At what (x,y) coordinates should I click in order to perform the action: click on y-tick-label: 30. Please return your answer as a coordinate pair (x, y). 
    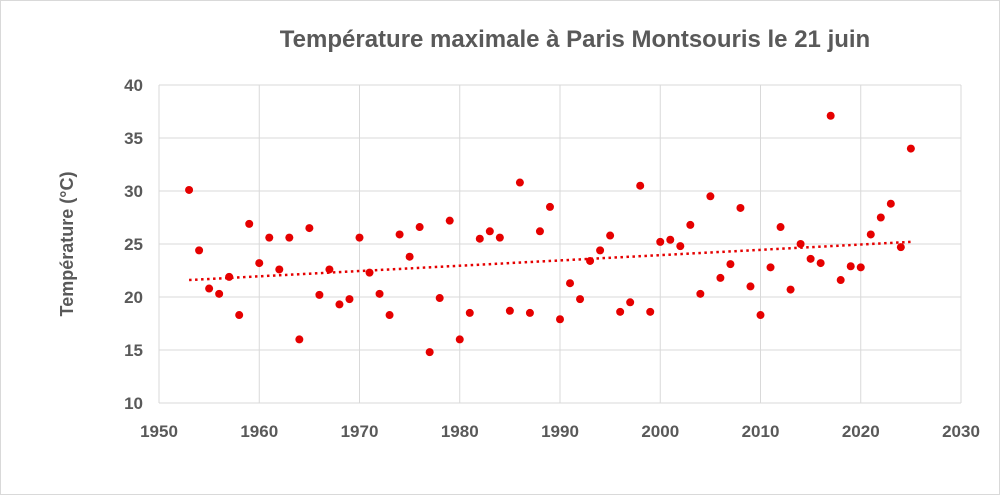
    Looking at the image, I should click on (133, 191).